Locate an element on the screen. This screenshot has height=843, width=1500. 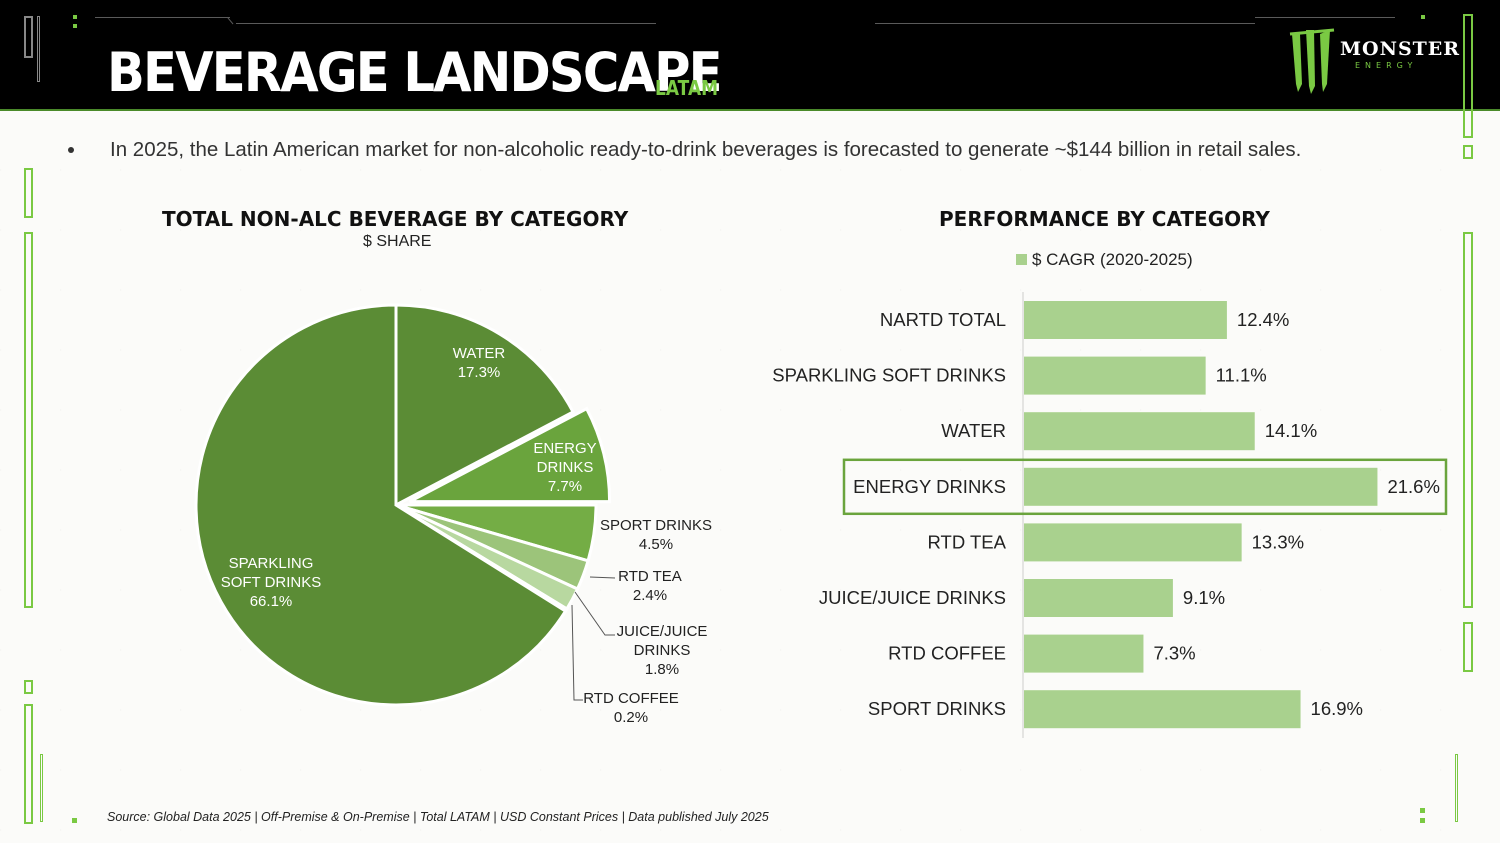
pie-label-juice-juice-drinks: JUICE/JUICE DRINKS 1.8% is located at coordinates (662, 650).